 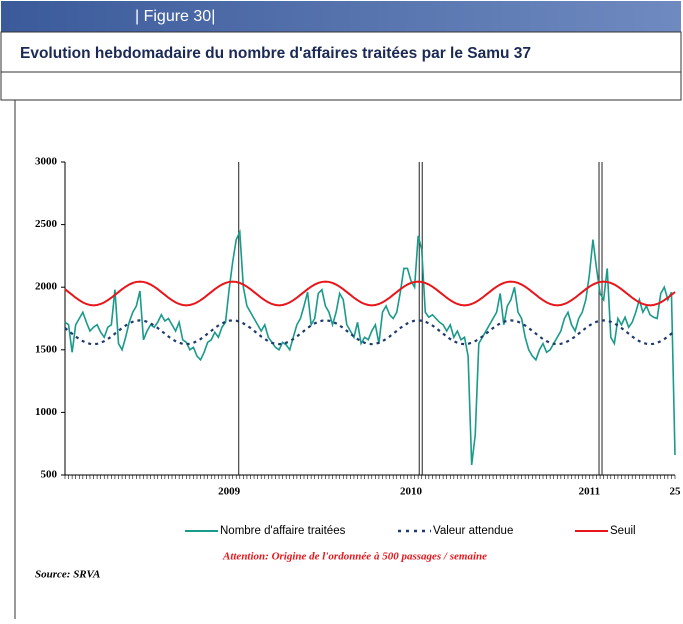 What do you see at coordinates (67, 575) in the screenshot?
I see `source: Source: SRVA` at bounding box center [67, 575].